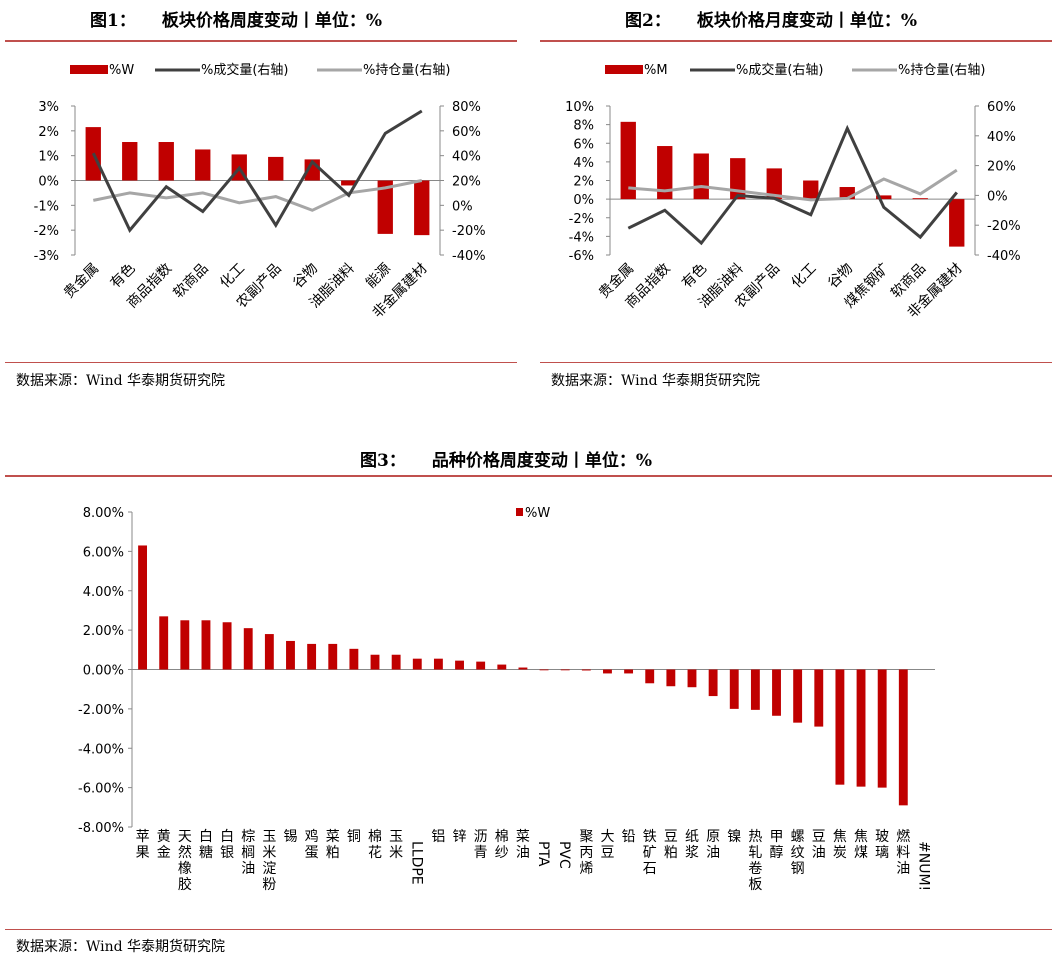 This screenshot has width=1057, height=959. Describe the element at coordinates (528, 476) in the screenshot. I see `fig3-top-rule` at that location.